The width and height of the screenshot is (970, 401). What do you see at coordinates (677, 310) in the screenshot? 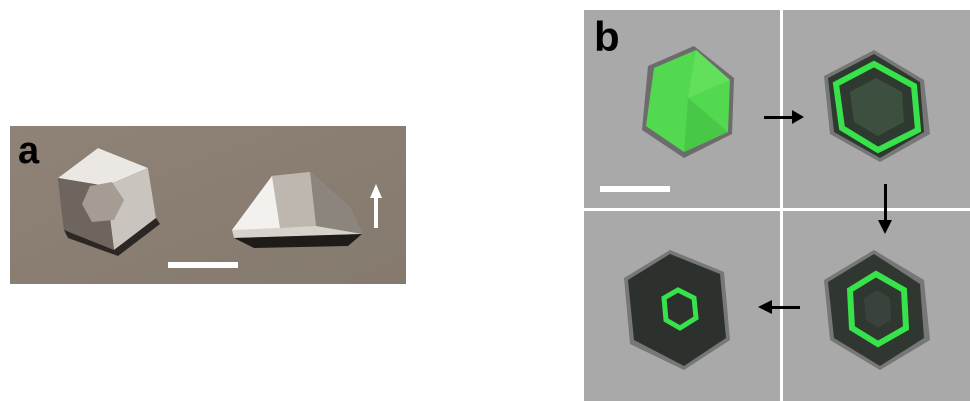
I see `fluorescent-hexagon-ring-small` at bounding box center [677, 310].